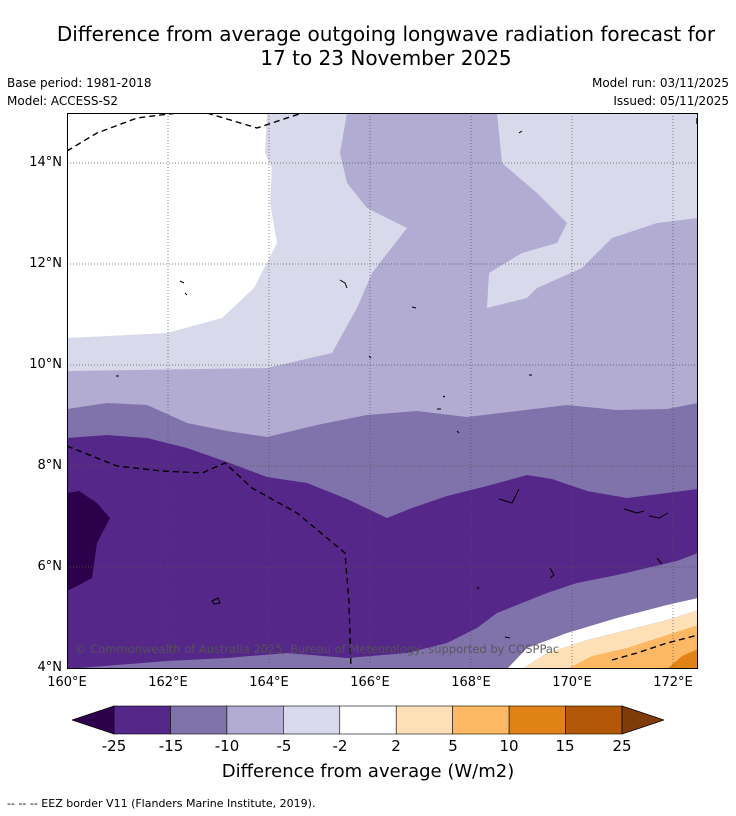 Image resolution: width=736 pixels, height=816 pixels. What do you see at coordinates (269, 682) in the screenshot?
I see `x-tick-164e: 164°E` at bounding box center [269, 682].